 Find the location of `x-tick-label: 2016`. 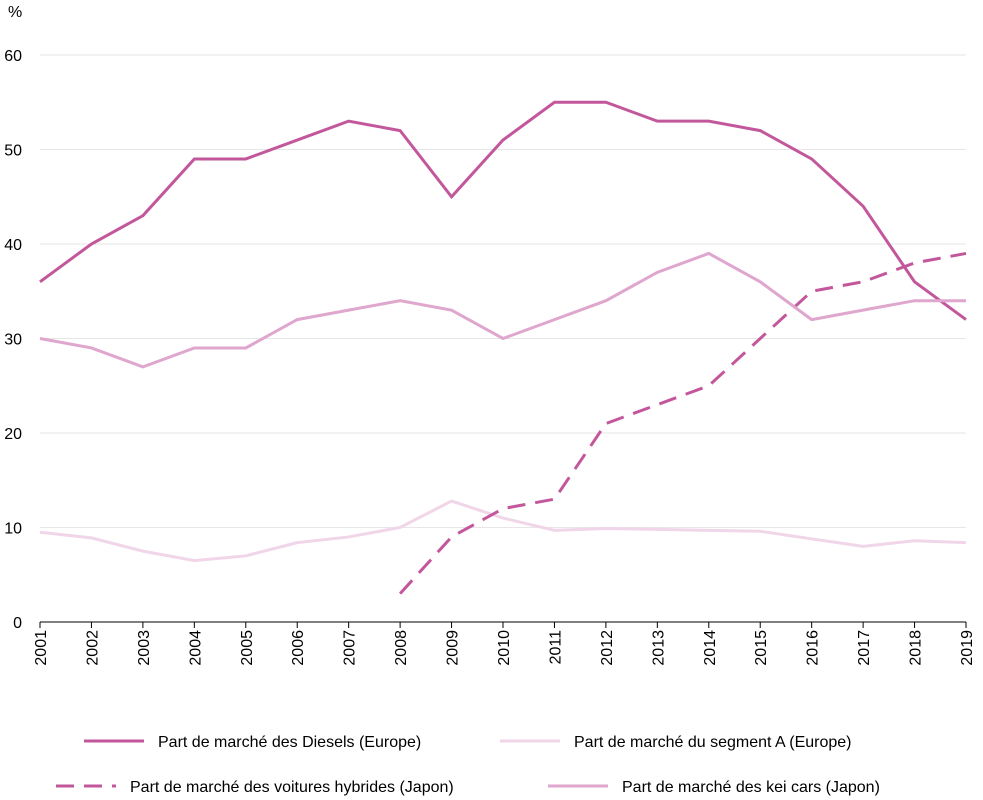

x-tick-label: 2016 is located at coordinates (813, 648).